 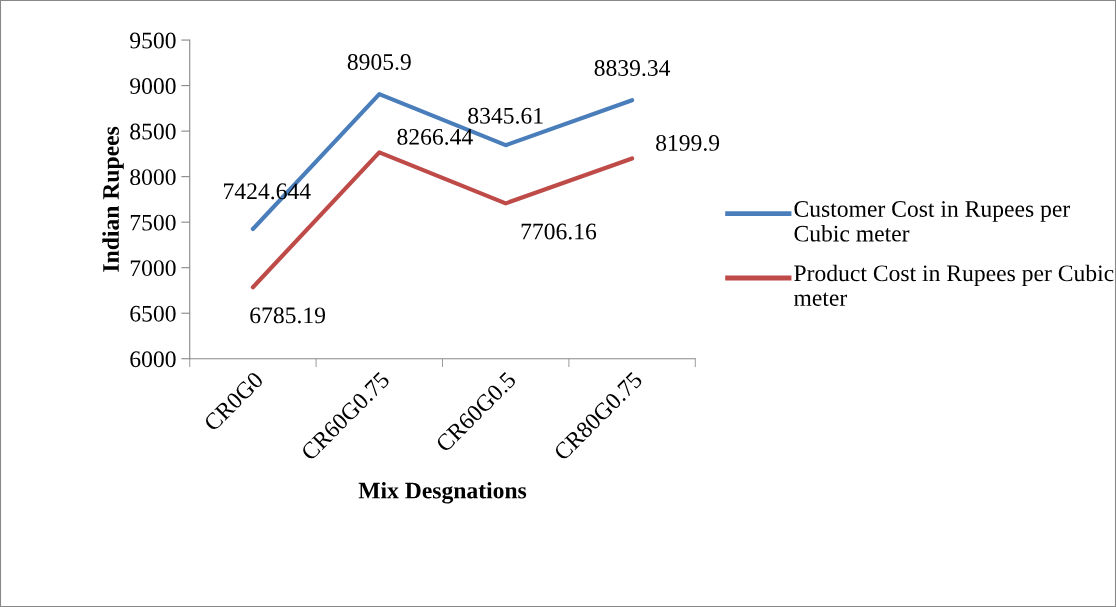 What do you see at coordinates (288, 315) in the screenshot?
I see `data-label: 6785.19` at bounding box center [288, 315].